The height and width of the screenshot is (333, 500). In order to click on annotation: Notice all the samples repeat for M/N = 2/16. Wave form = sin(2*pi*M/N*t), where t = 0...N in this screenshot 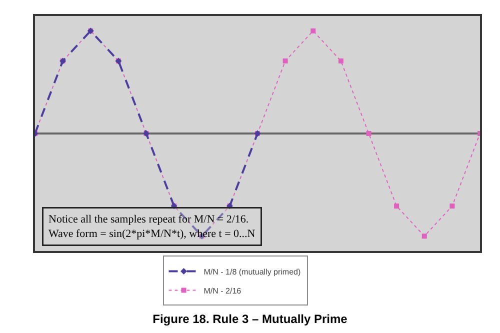, I will do `click(152, 227)`.